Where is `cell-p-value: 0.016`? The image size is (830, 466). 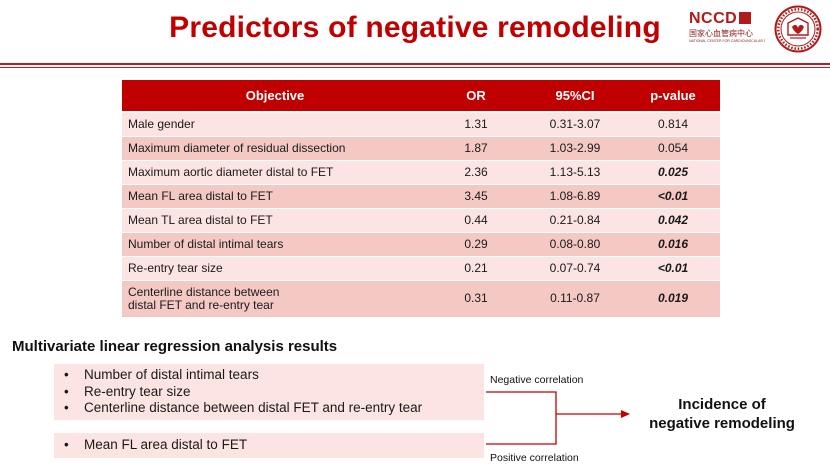 cell-p-value: 0.016 is located at coordinates (673, 244).